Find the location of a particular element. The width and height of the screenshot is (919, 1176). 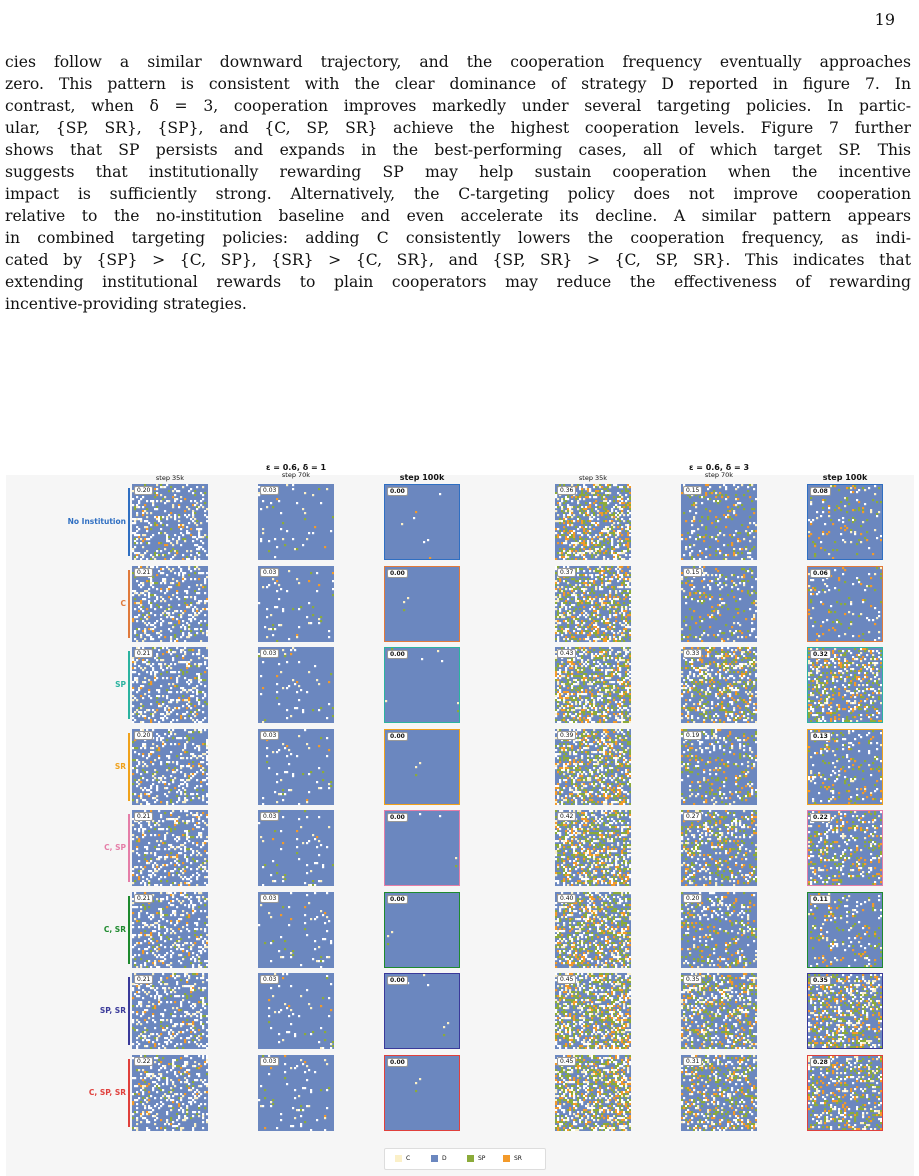

cooperation-badge: 0.00 is located at coordinates (397, 573).